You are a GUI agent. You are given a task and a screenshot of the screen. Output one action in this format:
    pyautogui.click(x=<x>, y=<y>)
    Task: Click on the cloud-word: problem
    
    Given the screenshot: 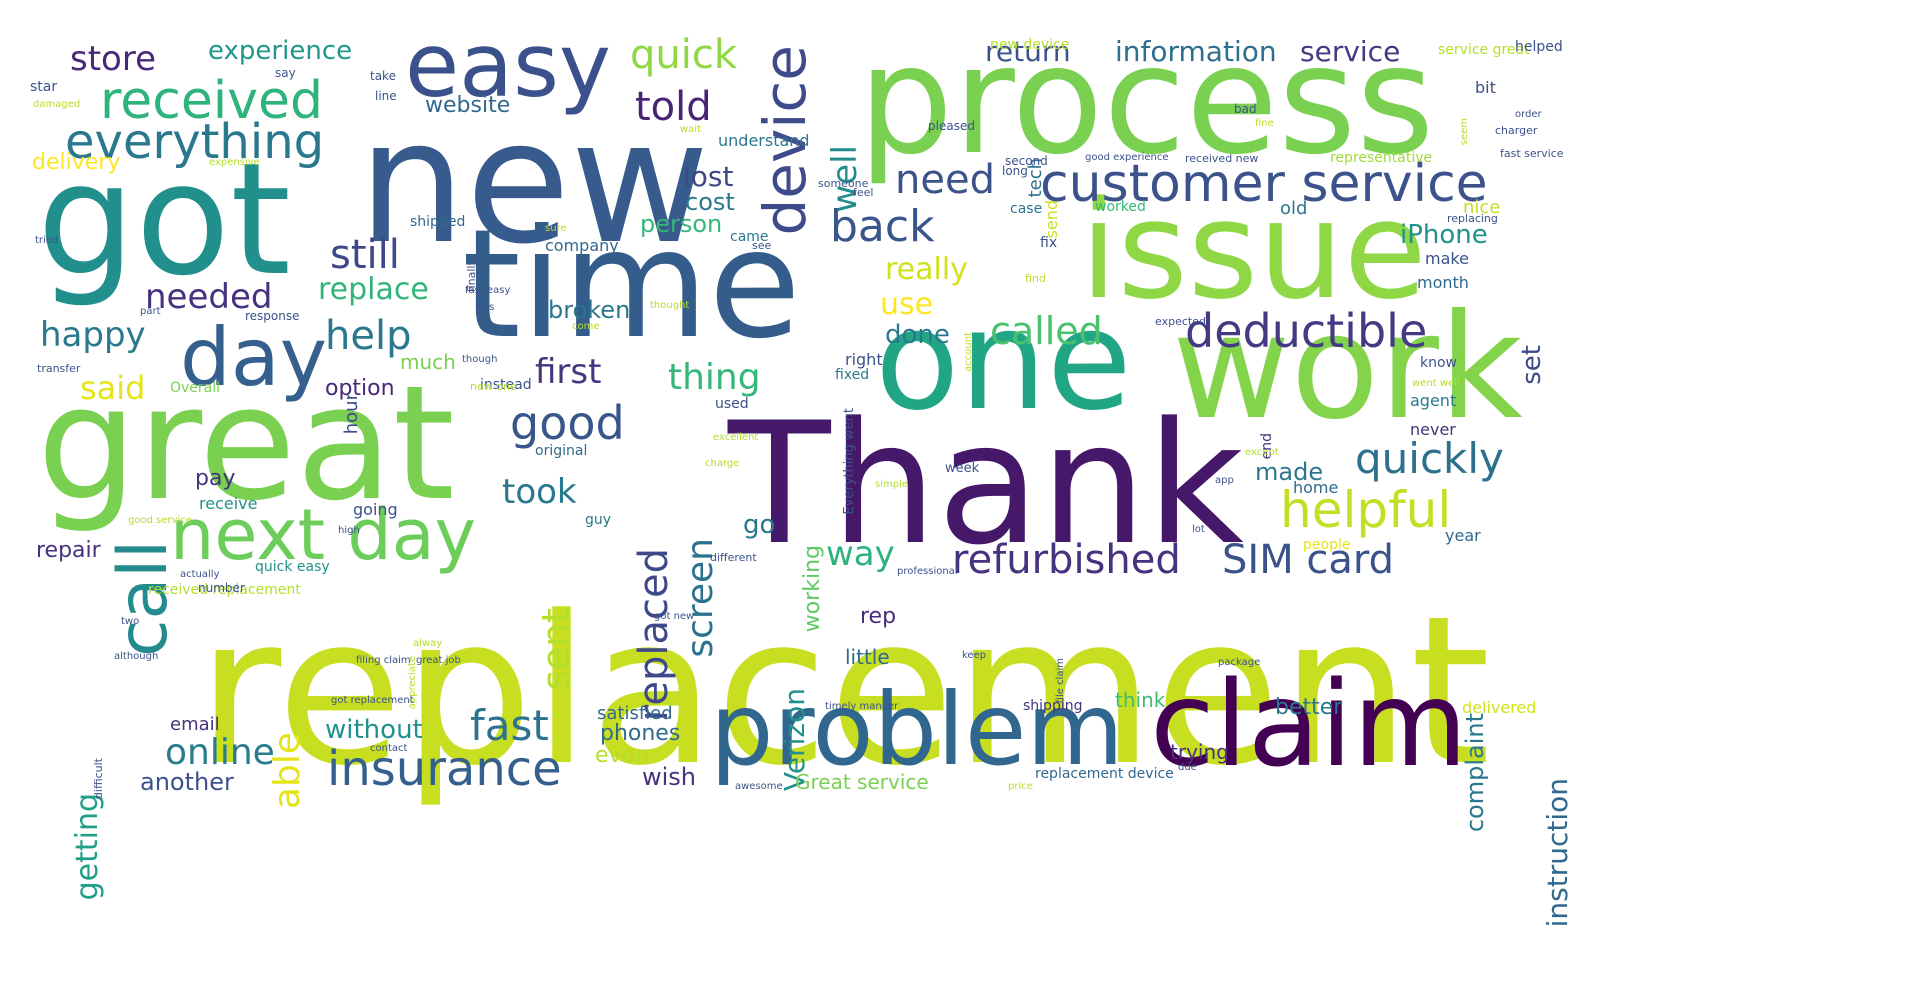 What is the action you would take?
    pyautogui.click(x=917, y=729)
    